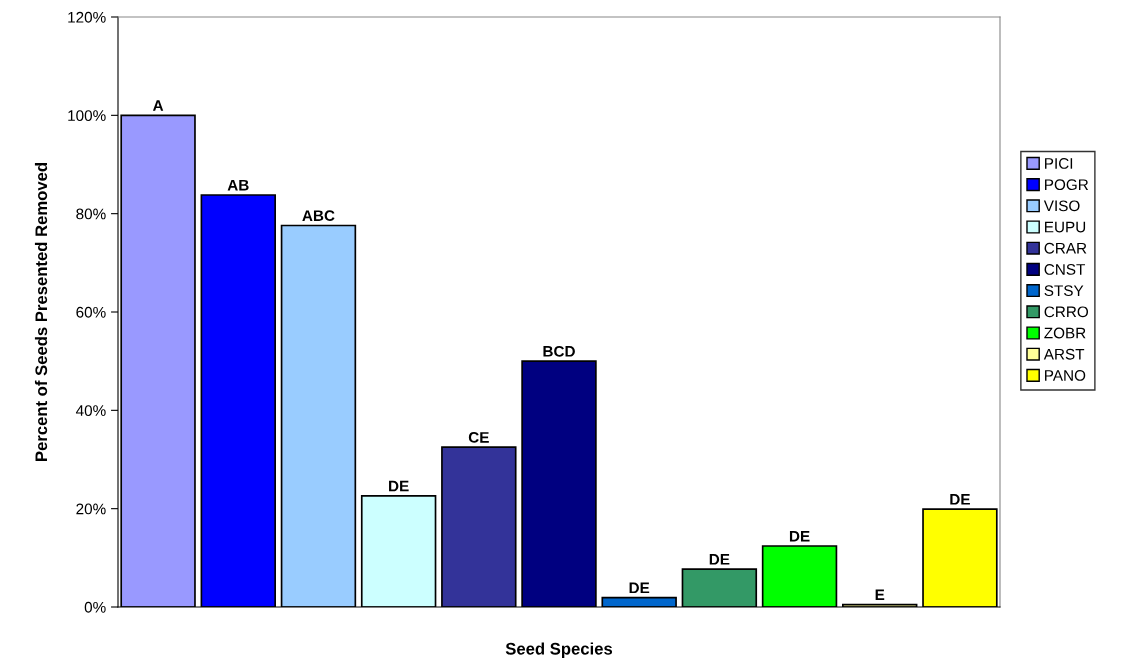 Image resolution: width=1123 pixels, height=663 pixels. Describe the element at coordinates (1061, 206) in the screenshot. I see `legend-label: VISO` at that location.